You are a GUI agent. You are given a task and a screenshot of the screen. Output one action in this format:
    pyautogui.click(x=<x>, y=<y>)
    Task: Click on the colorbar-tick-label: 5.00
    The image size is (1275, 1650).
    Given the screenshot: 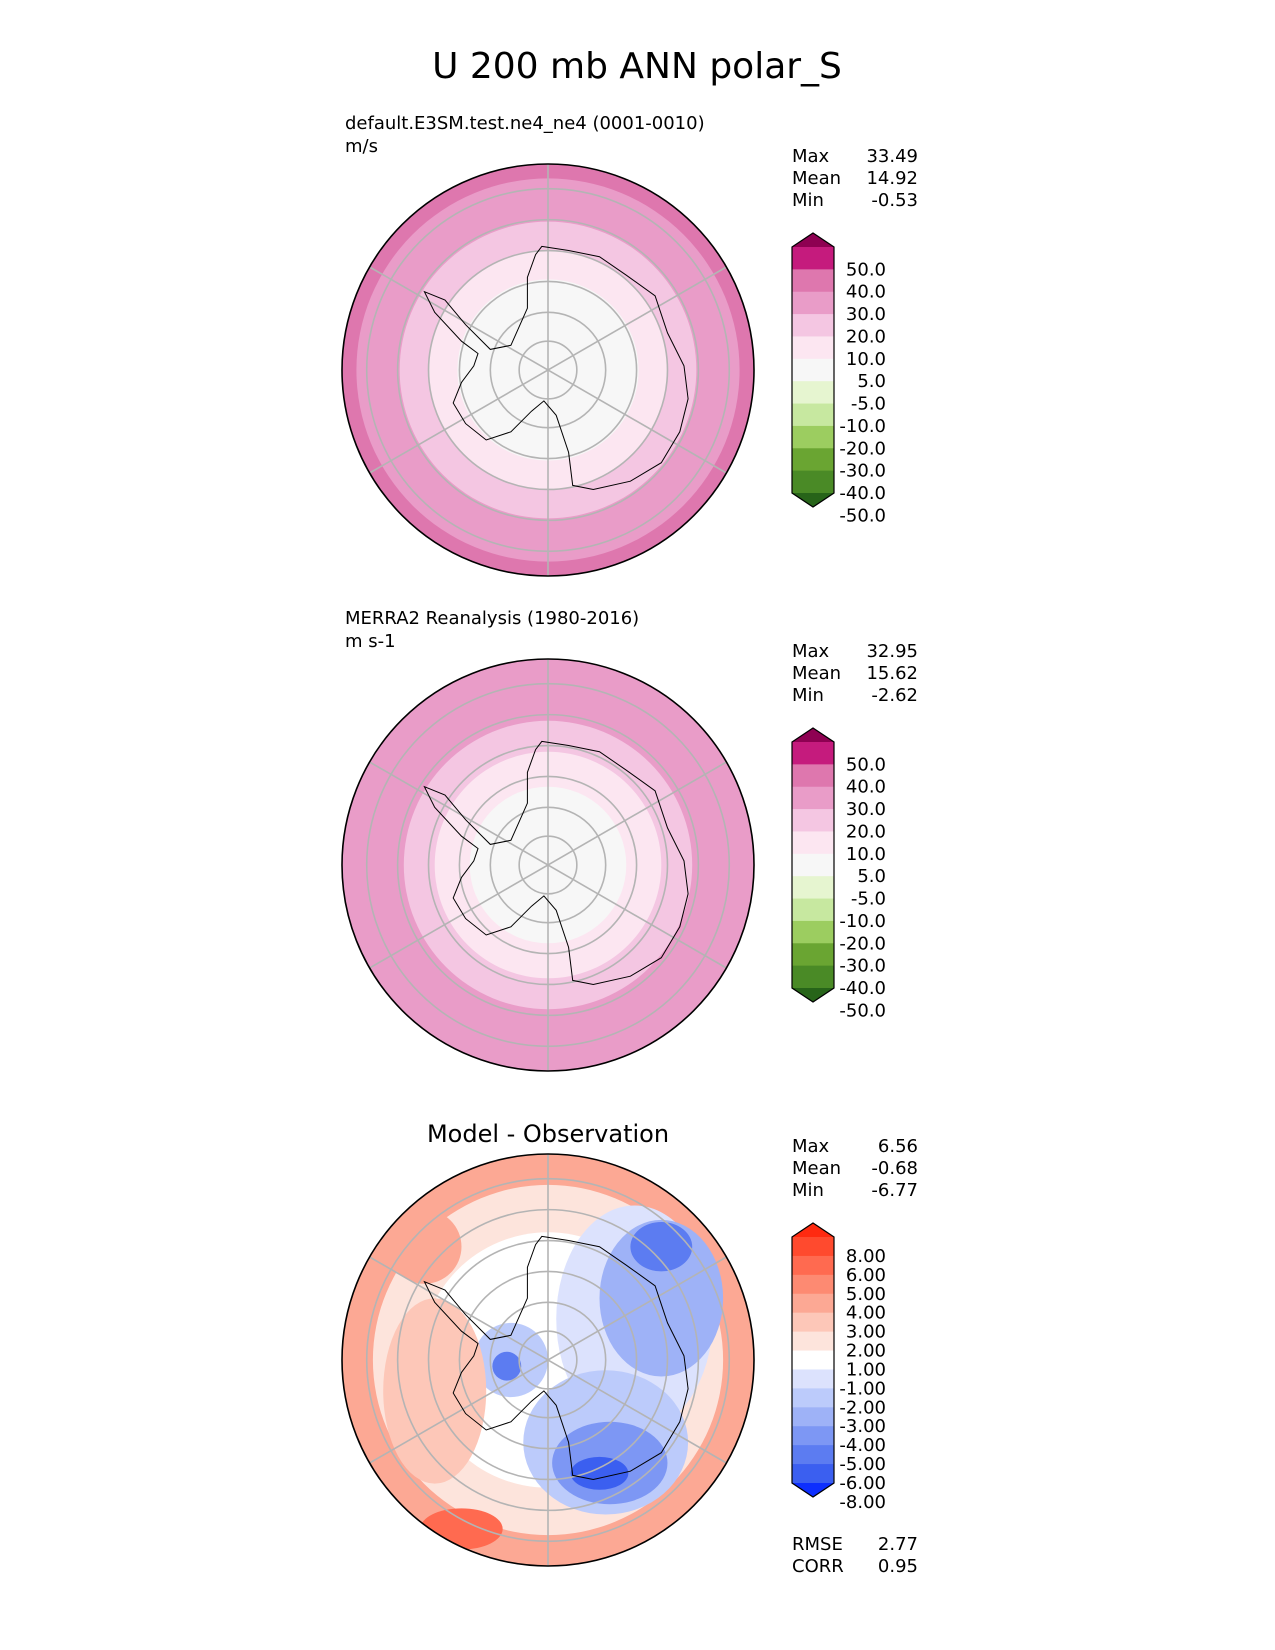 What is the action you would take?
    pyautogui.click(x=866, y=1294)
    